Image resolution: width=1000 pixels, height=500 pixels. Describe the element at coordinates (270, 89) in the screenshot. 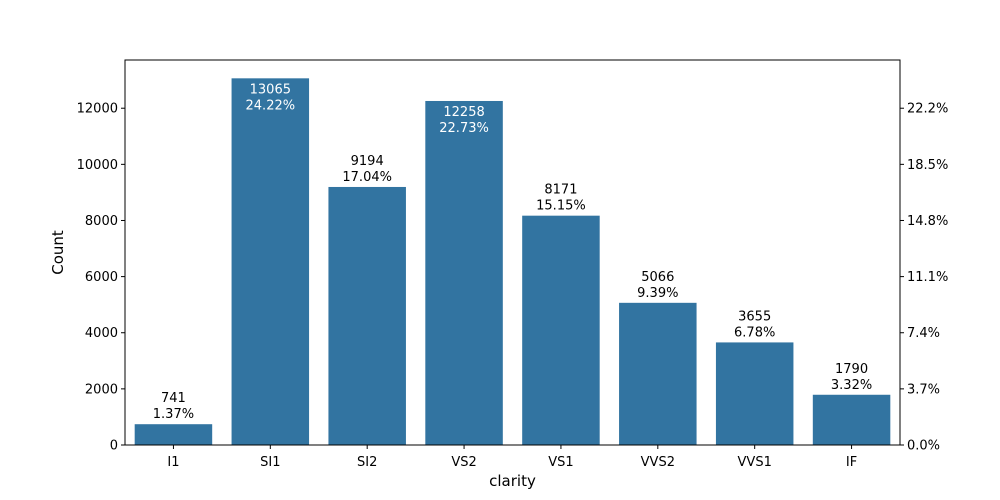

I see `bar-value-label: 13065` at that location.